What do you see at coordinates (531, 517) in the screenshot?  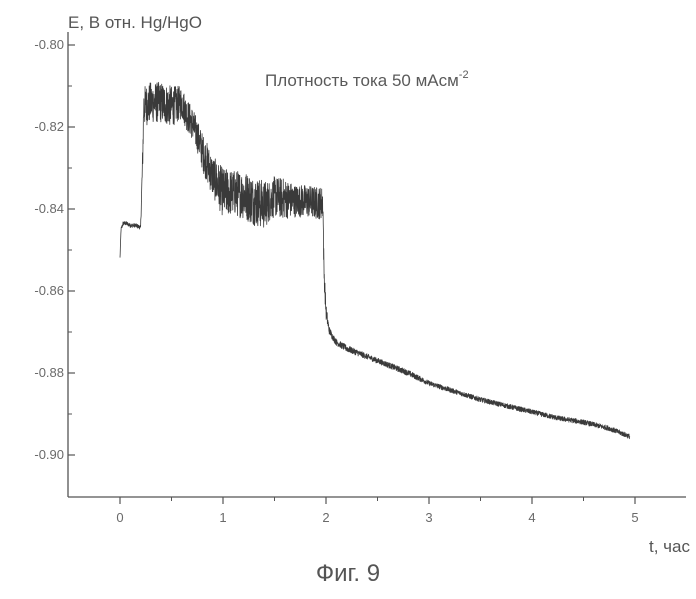 I see `x-tick-label: 4` at bounding box center [531, 517].